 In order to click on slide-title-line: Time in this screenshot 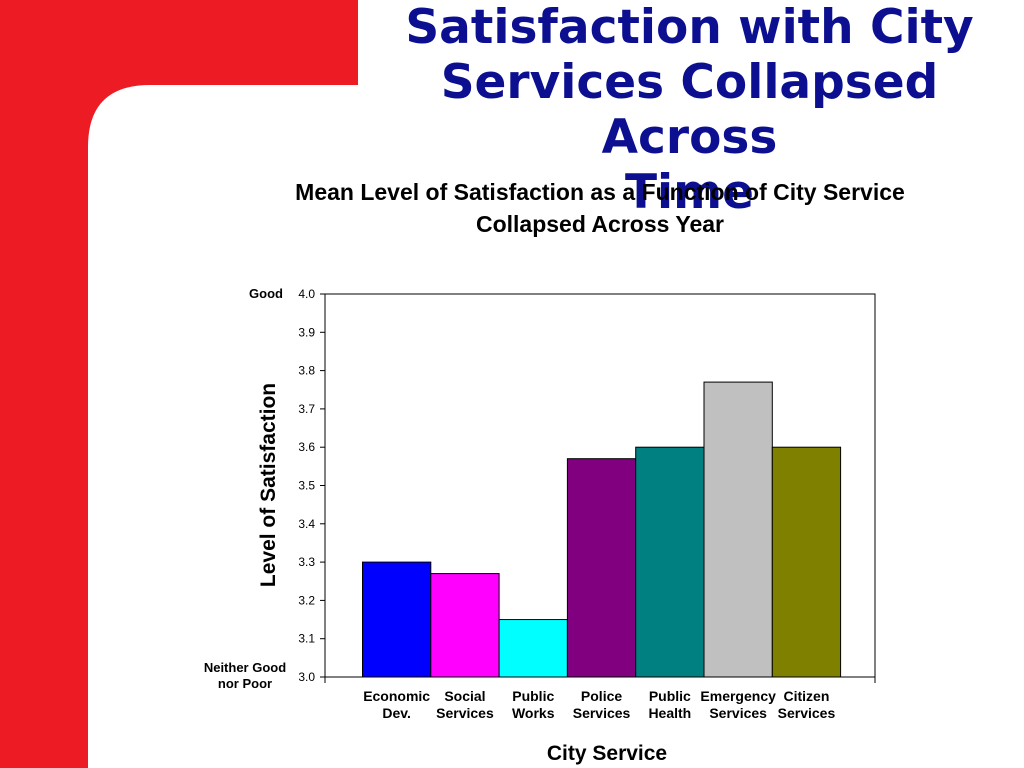, I will do `click(689, 192)`.